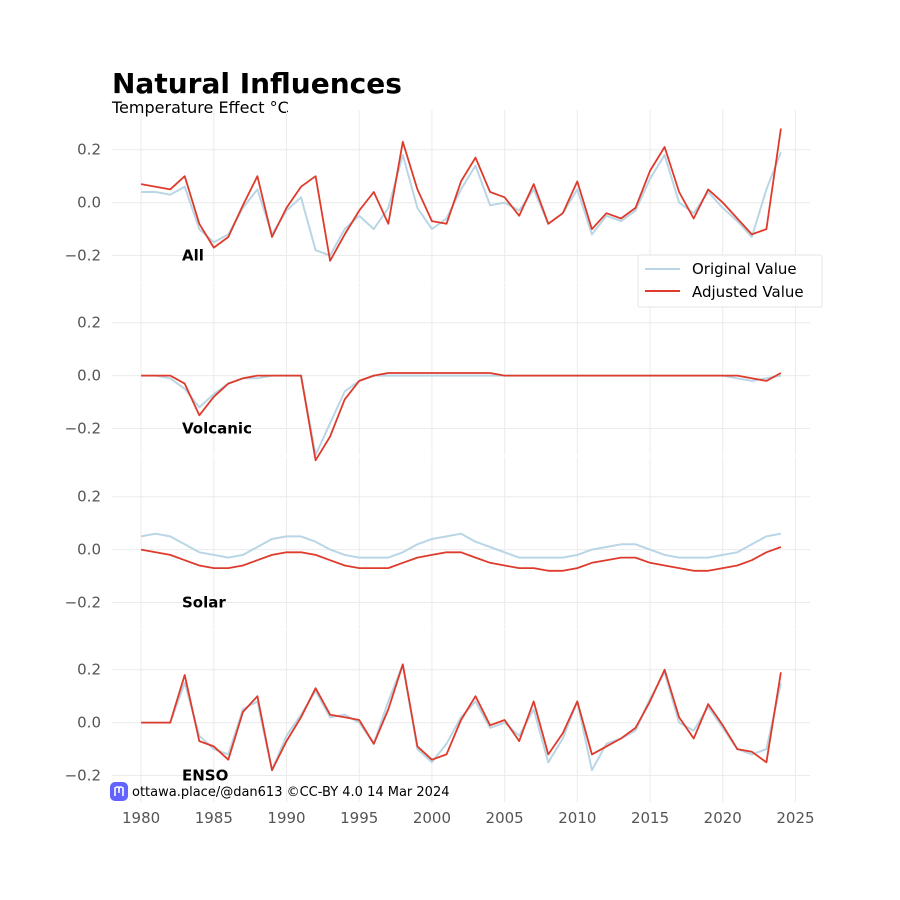 The width and height of the screenshot is (900, 900). I want to click on chart-subtitle: Temperature Effect °C, so click(200, 107).